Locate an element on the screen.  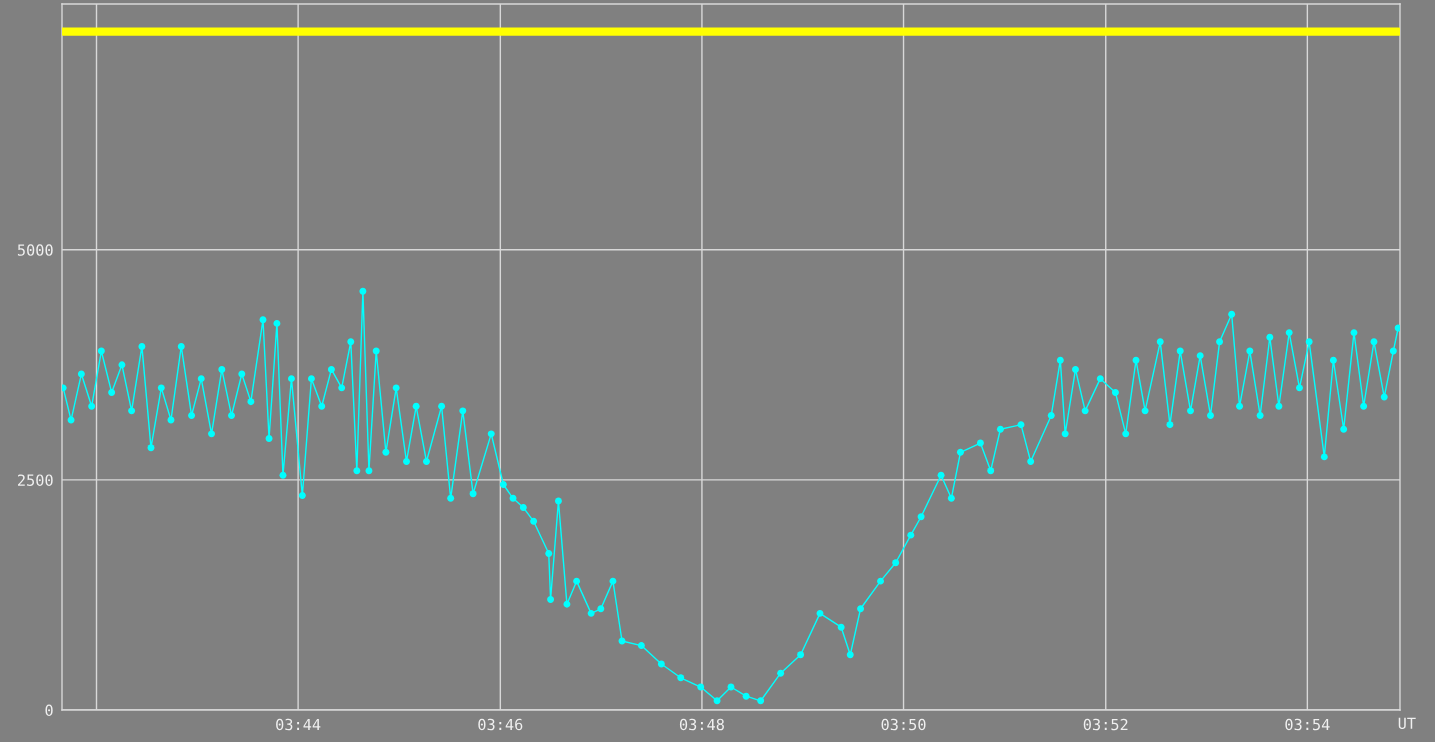
x-tick-label: 03:50 is located at coordinates (903, 724).